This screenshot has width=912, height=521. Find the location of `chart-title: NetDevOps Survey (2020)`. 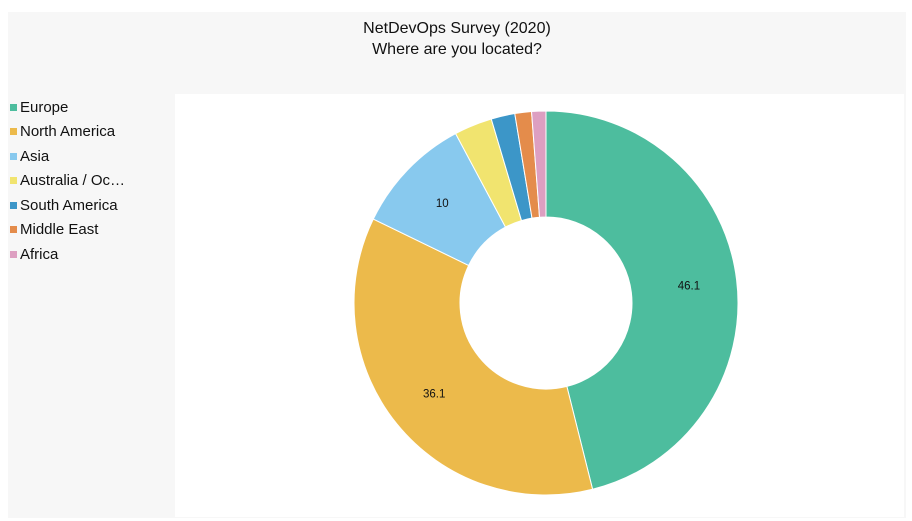

chart-title: NetDevOps Survey (2020) is located at coordinates (457, 28).